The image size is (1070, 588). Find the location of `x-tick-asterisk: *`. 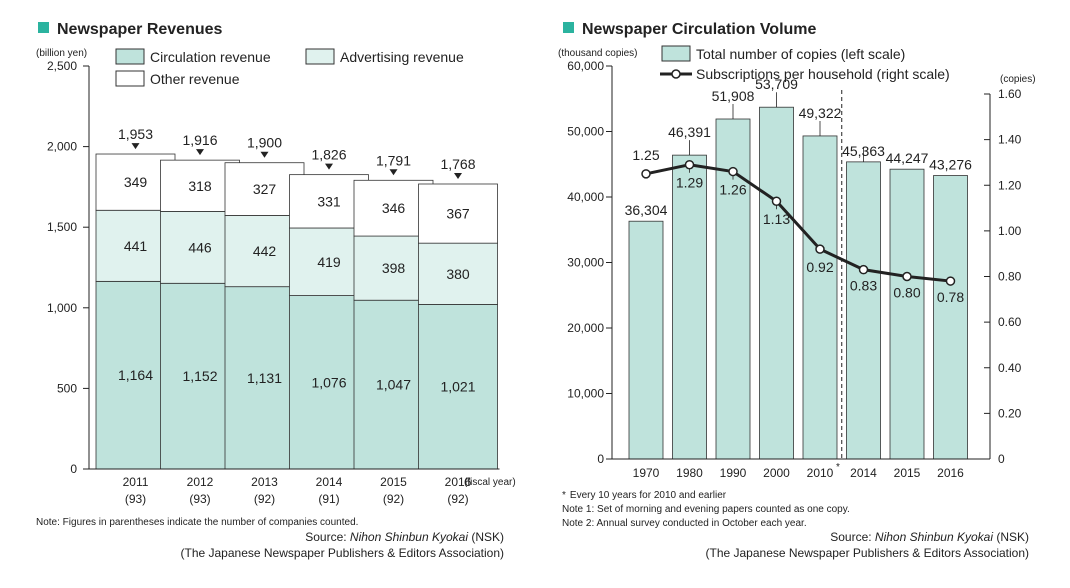

x-tick-asterisk: * is located at coordinates (838, 467).